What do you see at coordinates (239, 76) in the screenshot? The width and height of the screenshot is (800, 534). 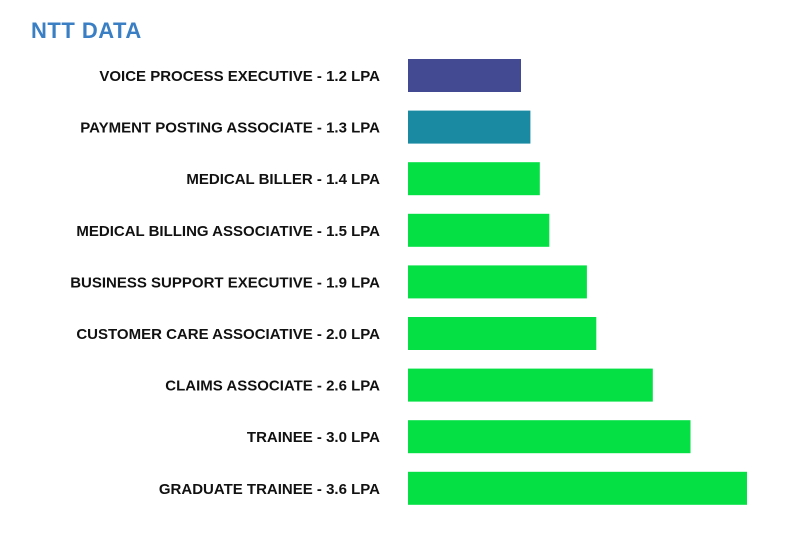 I see `category-label: VOICE PROCESS EXECUTIVE - 1.2 LPA` at bounding box center [239, 76].